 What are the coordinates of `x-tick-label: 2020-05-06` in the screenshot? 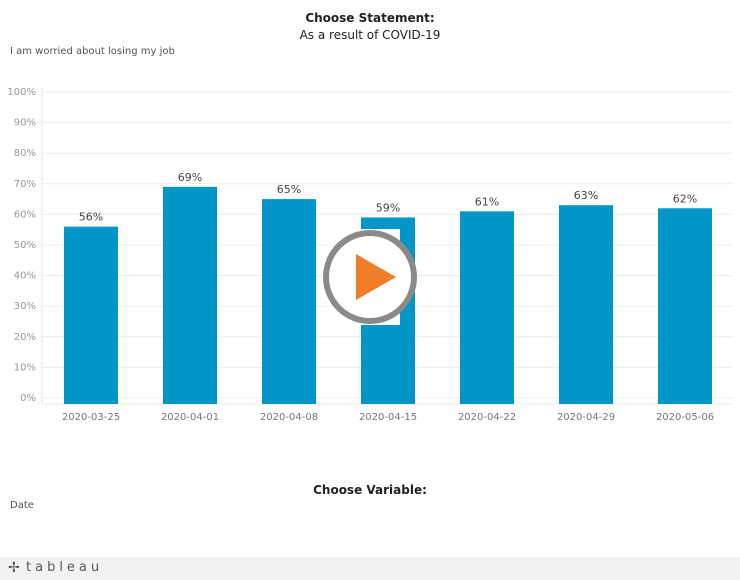 It's located at (685, 417).